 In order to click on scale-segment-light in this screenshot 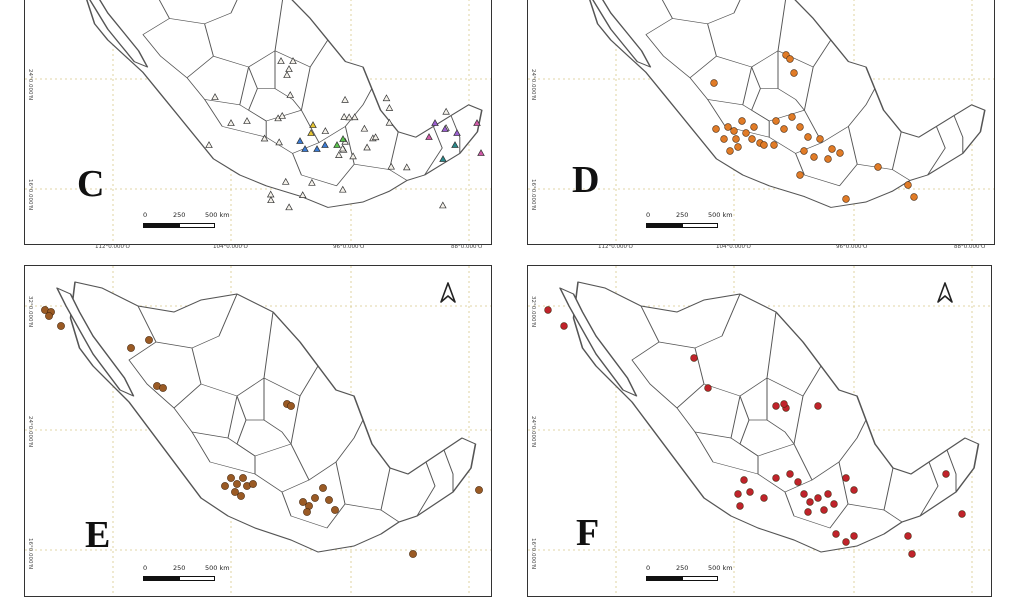, I will do `click(700, 225)`.